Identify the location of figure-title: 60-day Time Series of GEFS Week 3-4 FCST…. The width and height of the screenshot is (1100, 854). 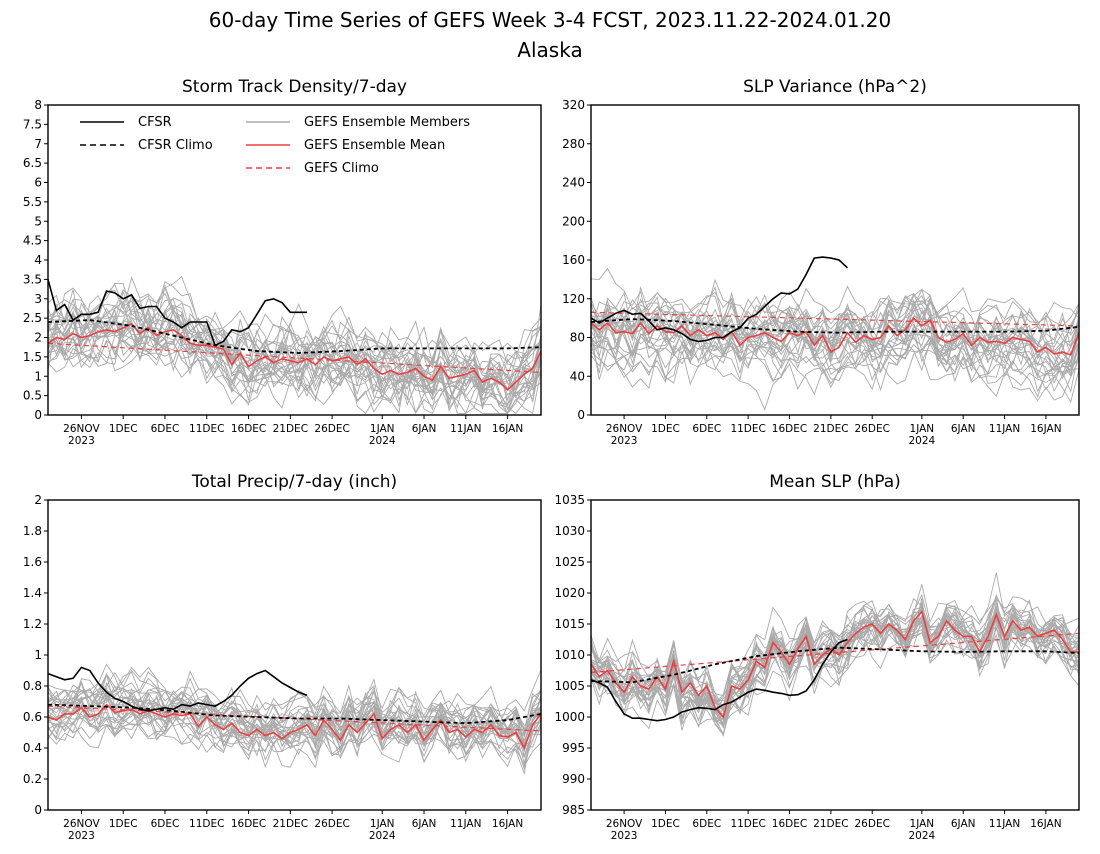
(550, 20).